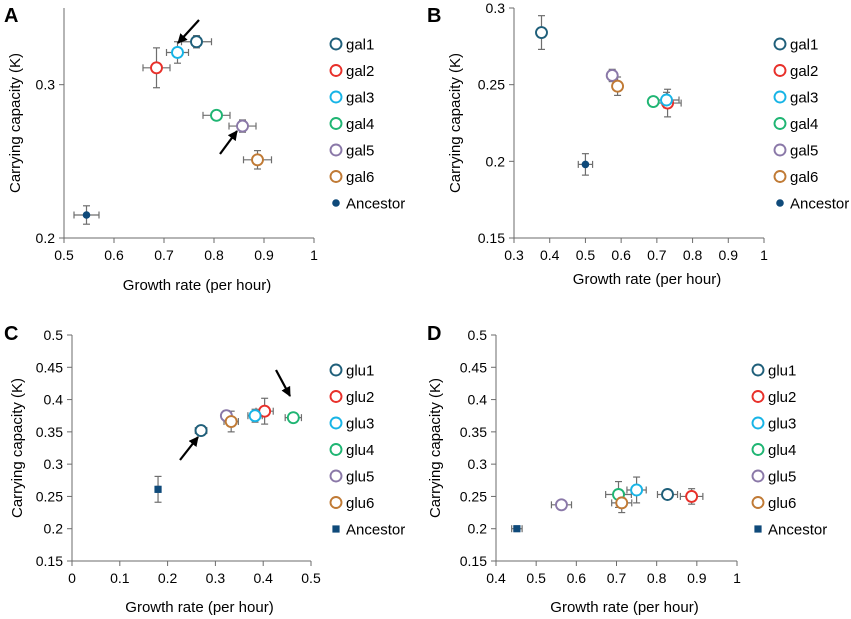 The image size is (851, 619). What do you see at coordinates (201, 431) in the screenshot?
I see `data-point-glu1` at bounding box center [201, 431].